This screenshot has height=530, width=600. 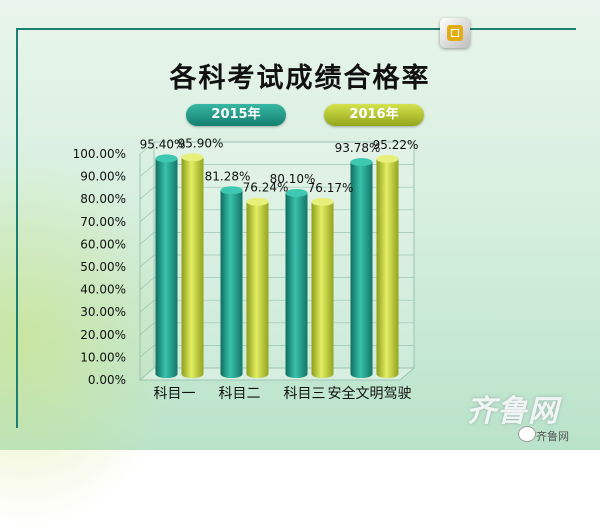 What do you see at coordinates (103, 222) in the screenshot?
I see `y-tick-label: 70.00%` at bounding box center [103, 222].